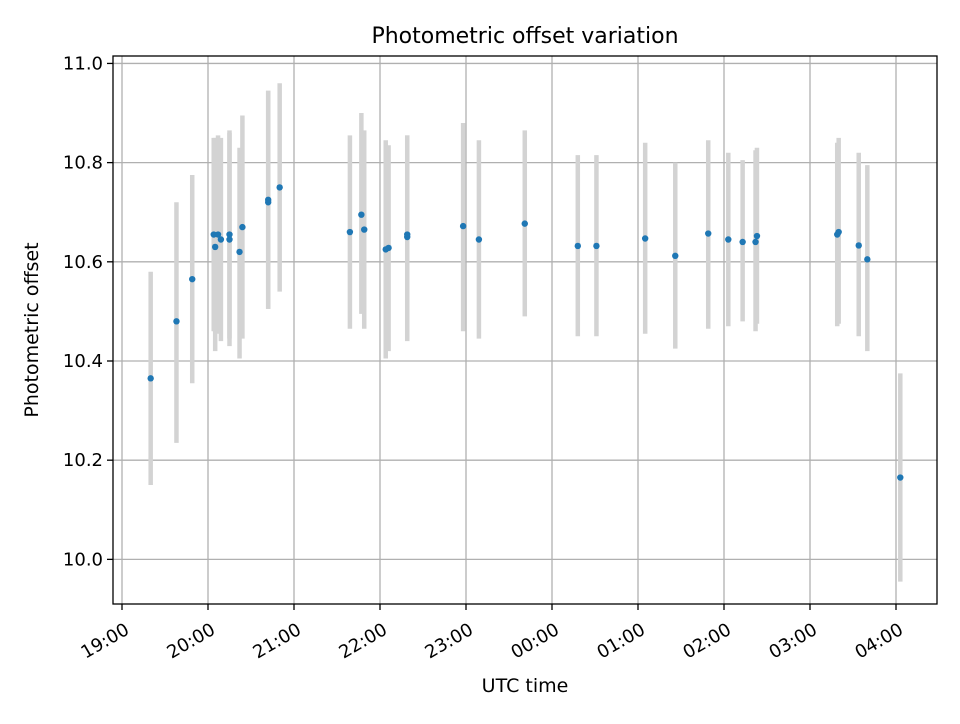 This screenshot has width=960, height=724. I want to click on y-axis-label: Photometric offset, so click(32, 329).